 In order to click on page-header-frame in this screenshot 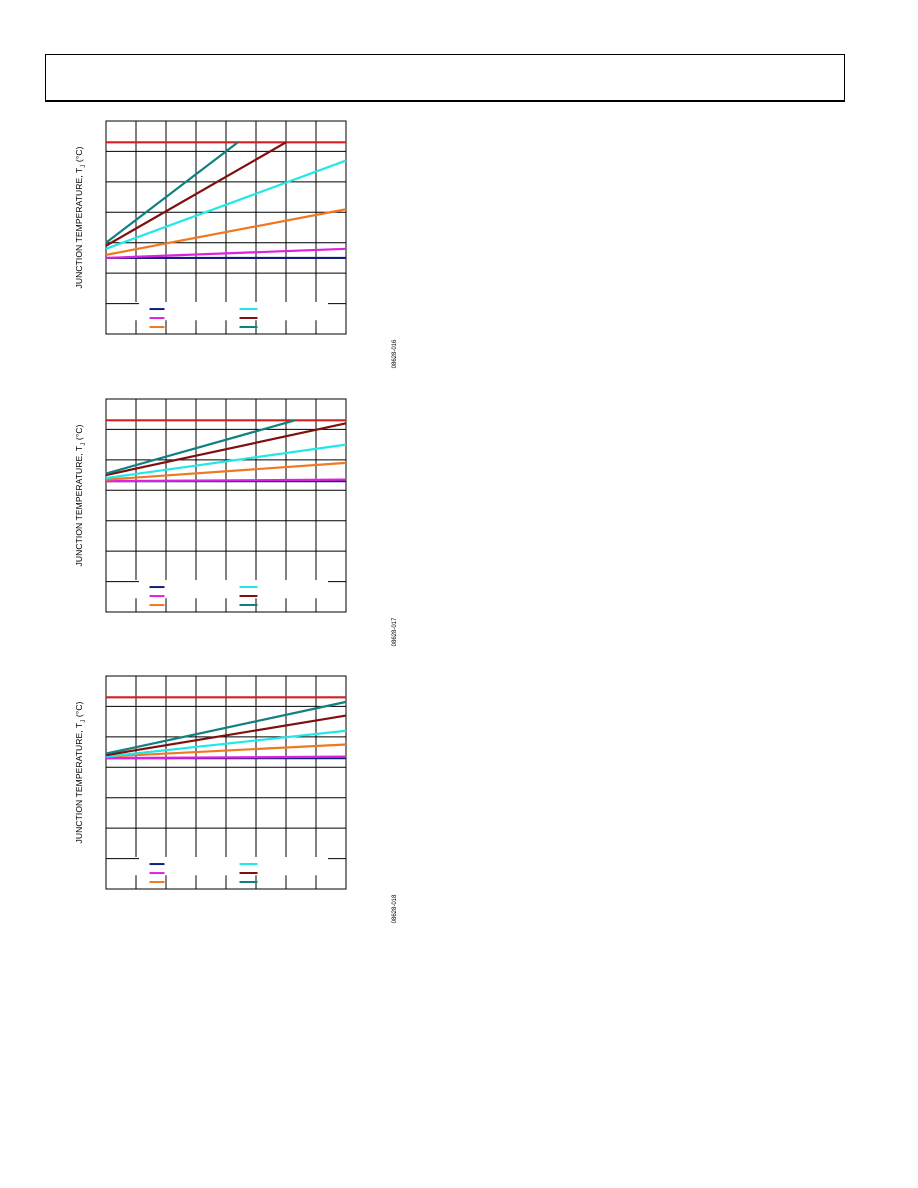, I will do `click(445, 78)`.